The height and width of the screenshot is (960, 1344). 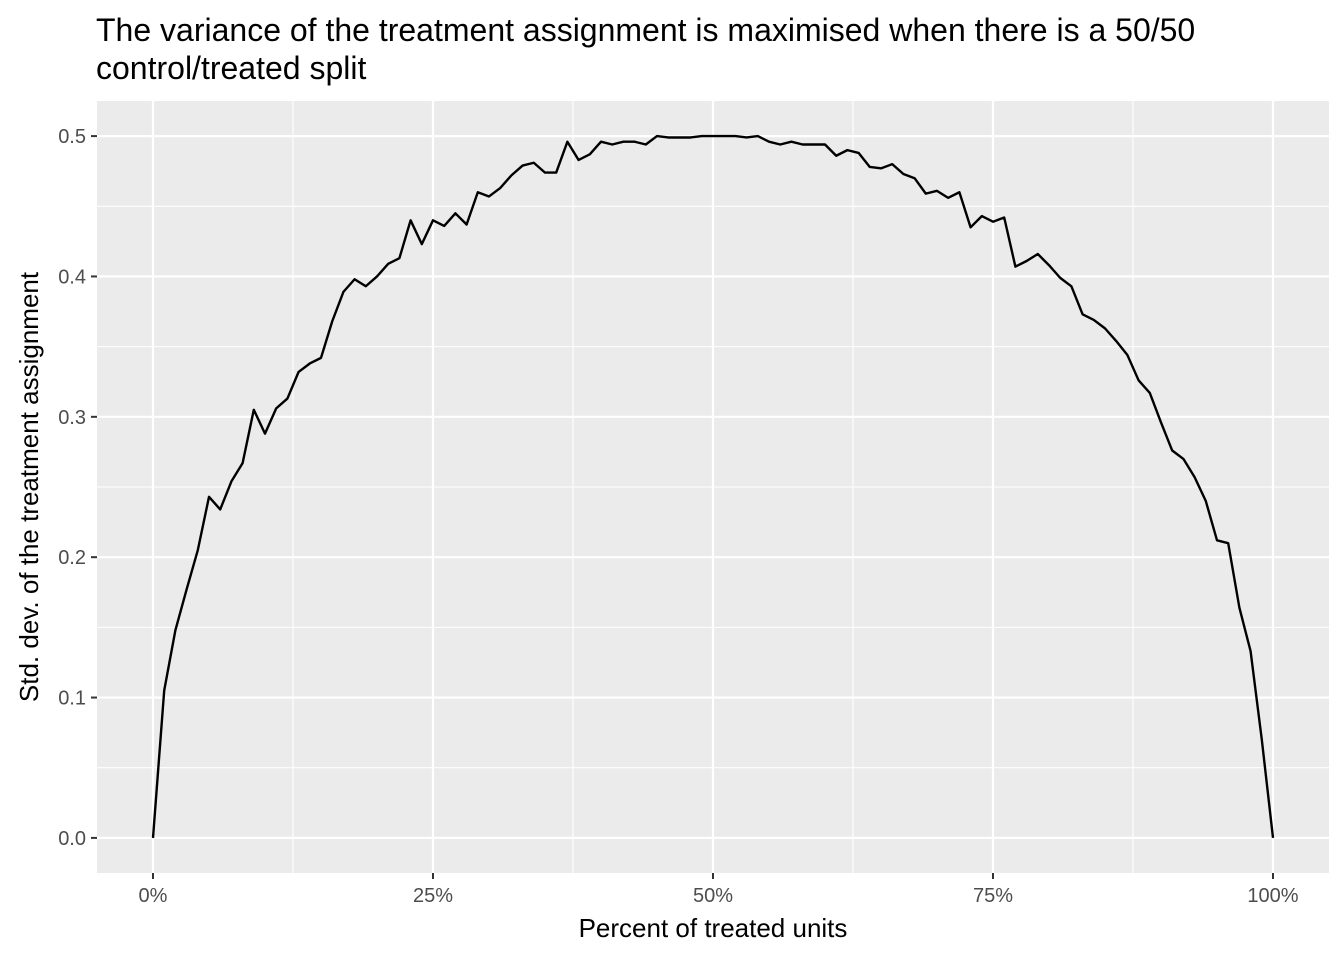 What do you see at coordinates (72, 699) in the screenshot?
I see `y-tick-label: 0.1` at bounding box center [72, 699].